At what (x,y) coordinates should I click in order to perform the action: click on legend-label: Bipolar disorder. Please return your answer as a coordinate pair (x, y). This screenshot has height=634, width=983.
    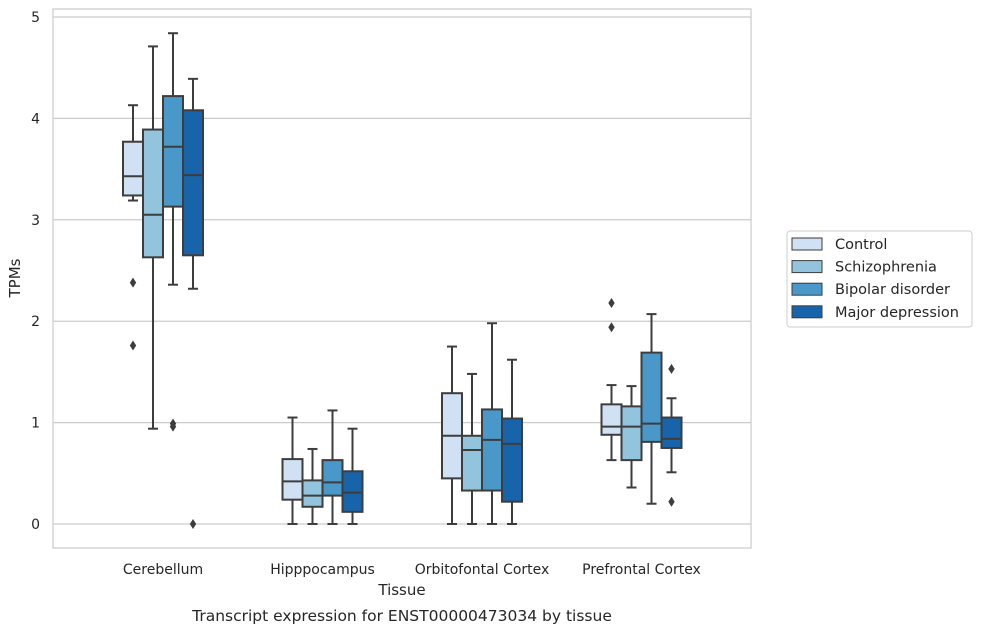
    Looking at the image, I should click on (892, 290).